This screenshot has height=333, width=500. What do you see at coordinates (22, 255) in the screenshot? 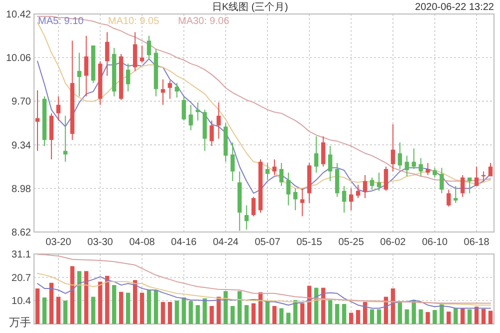
I see `y-tick-label: 31.1` at bounding box center [22, 255].